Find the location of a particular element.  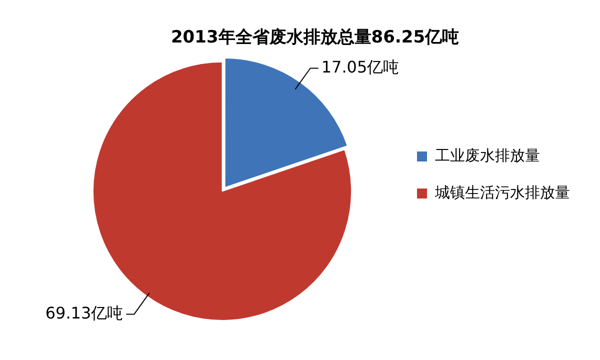

data-label: 69.13亿吨 is located at coordinates (84, 312).